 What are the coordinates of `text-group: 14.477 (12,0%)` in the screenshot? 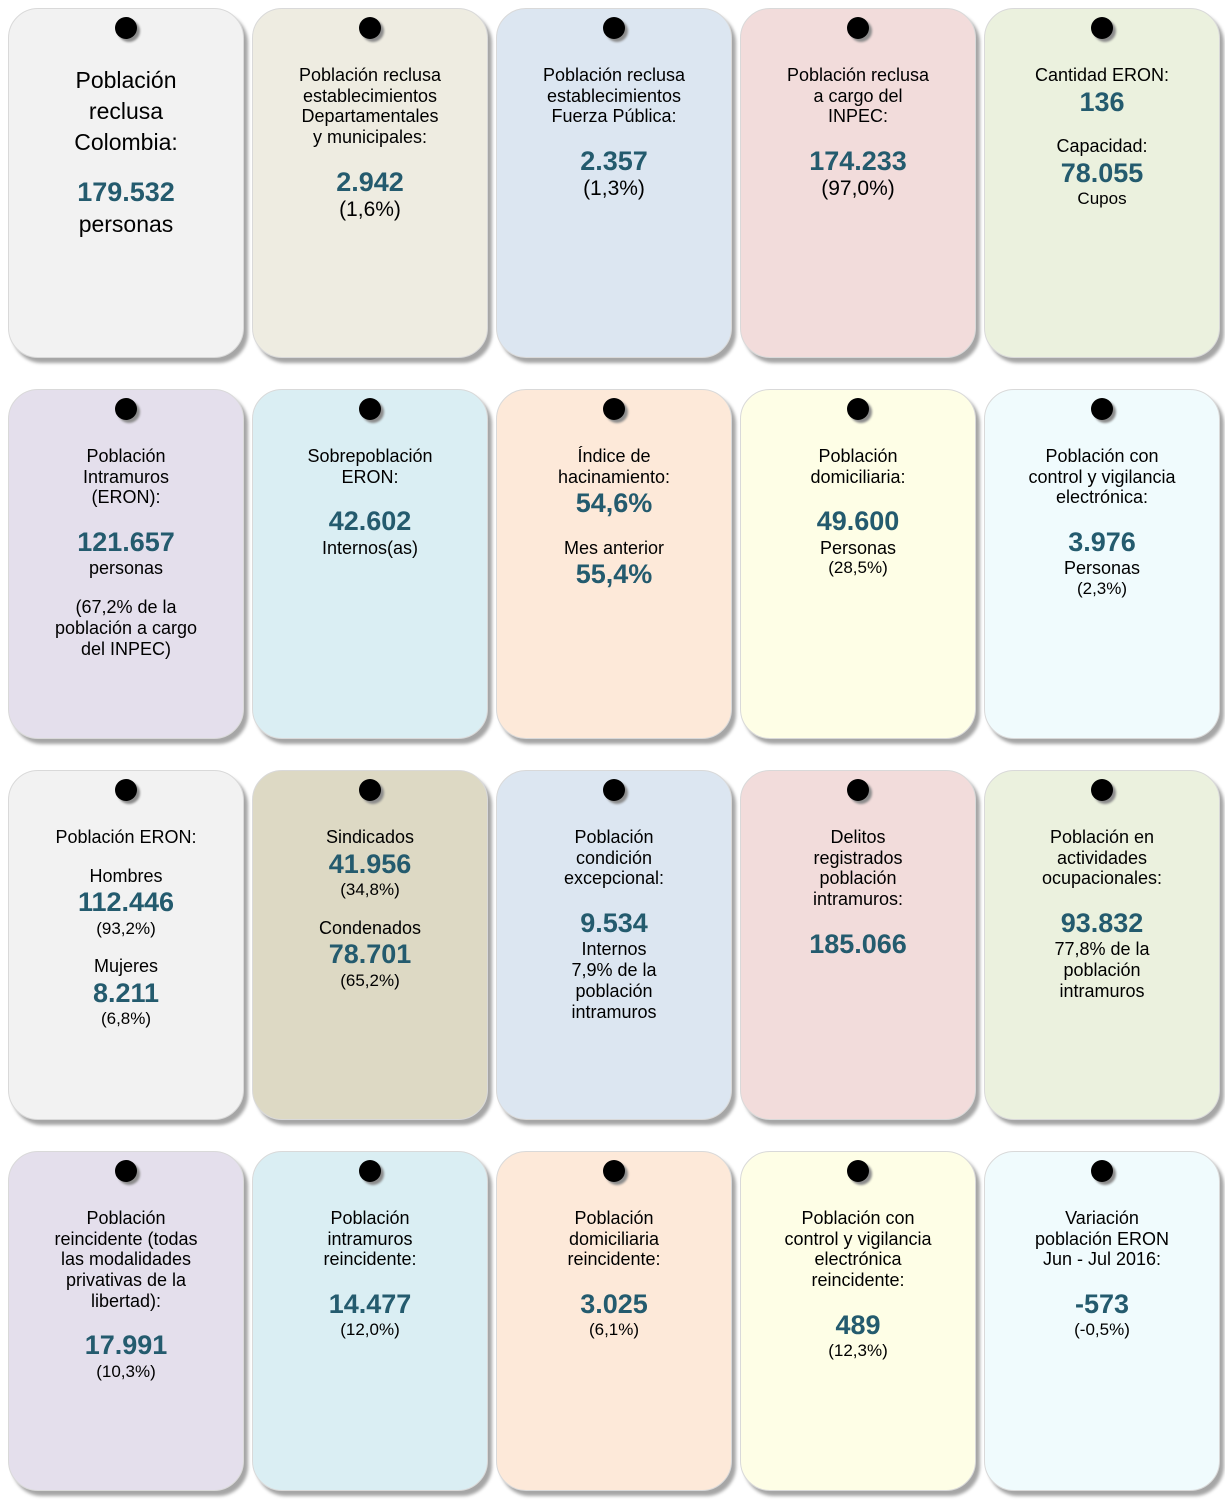 It's located at (370, 1314).